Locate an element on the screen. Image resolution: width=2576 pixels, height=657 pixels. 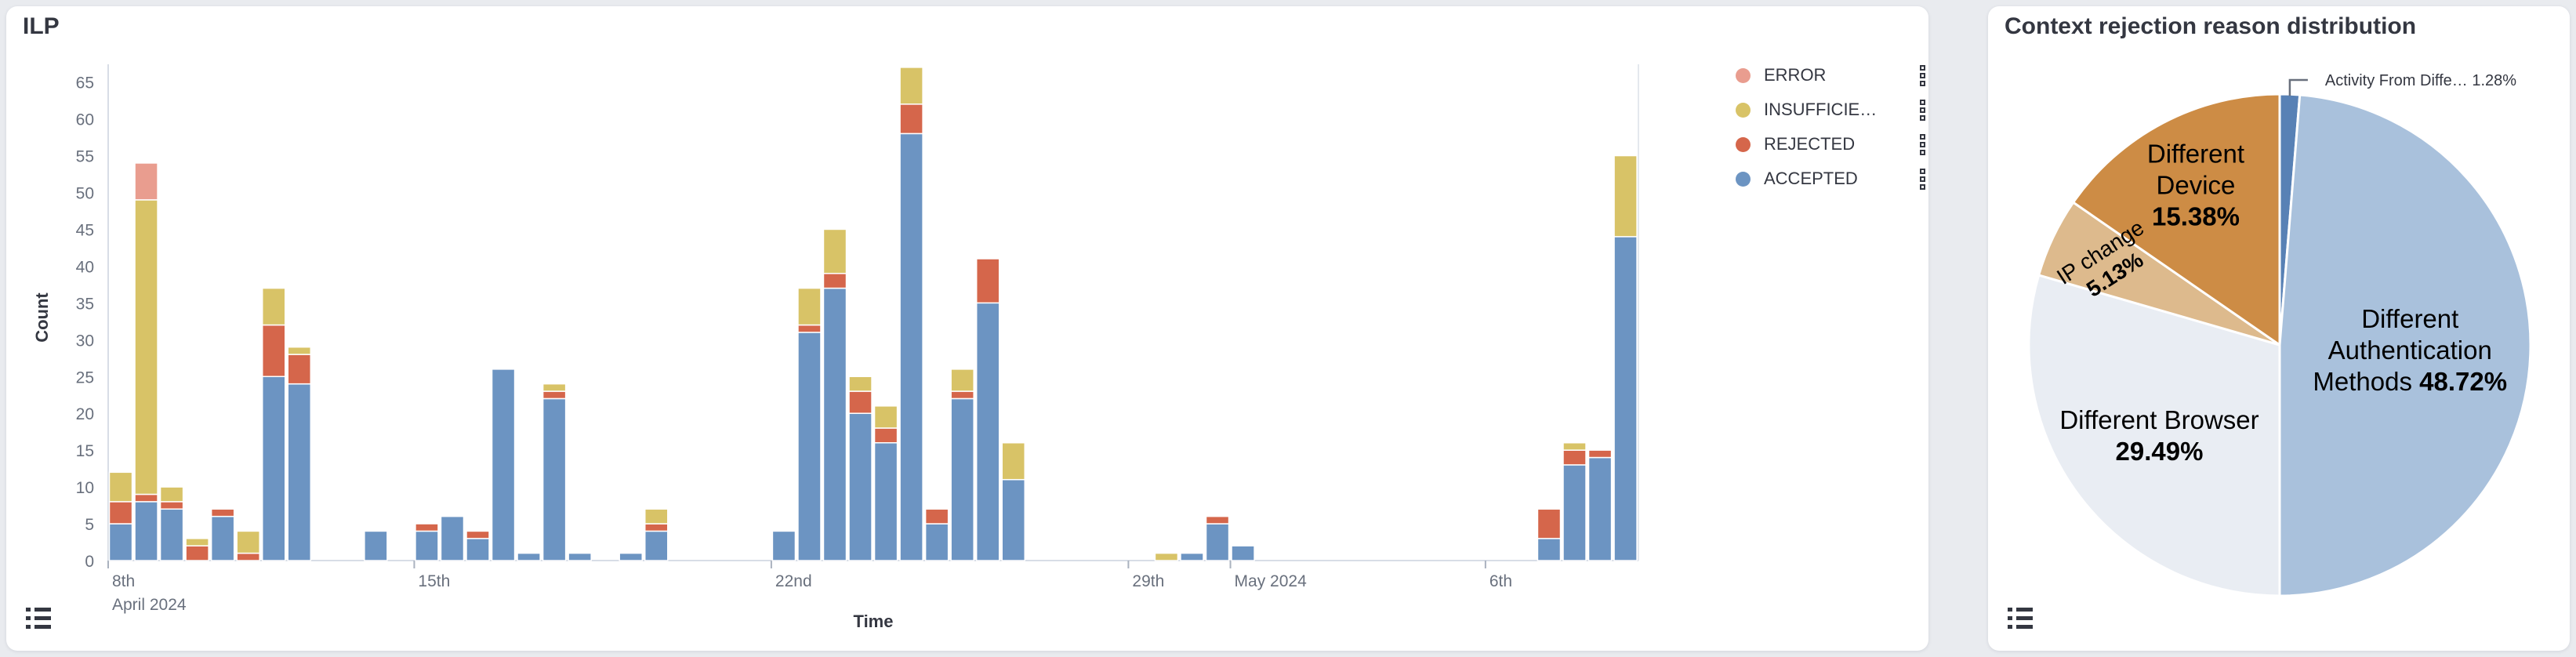
x-tick-sublabel: April 2024 is located at coordinates (149, 605).